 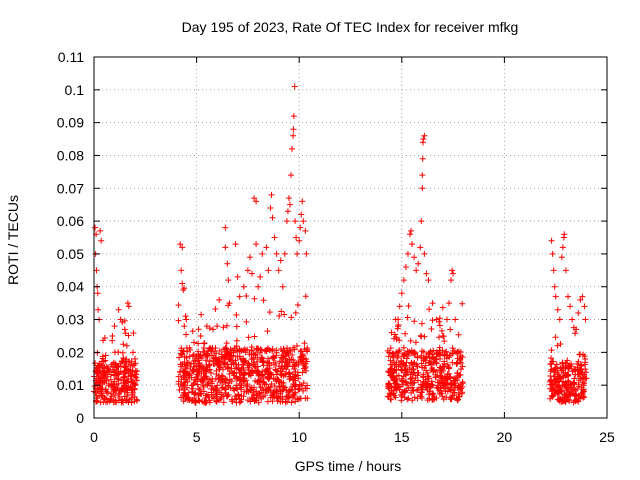 I want to click on x-tick-label: 10, so click(x=299, y=437).